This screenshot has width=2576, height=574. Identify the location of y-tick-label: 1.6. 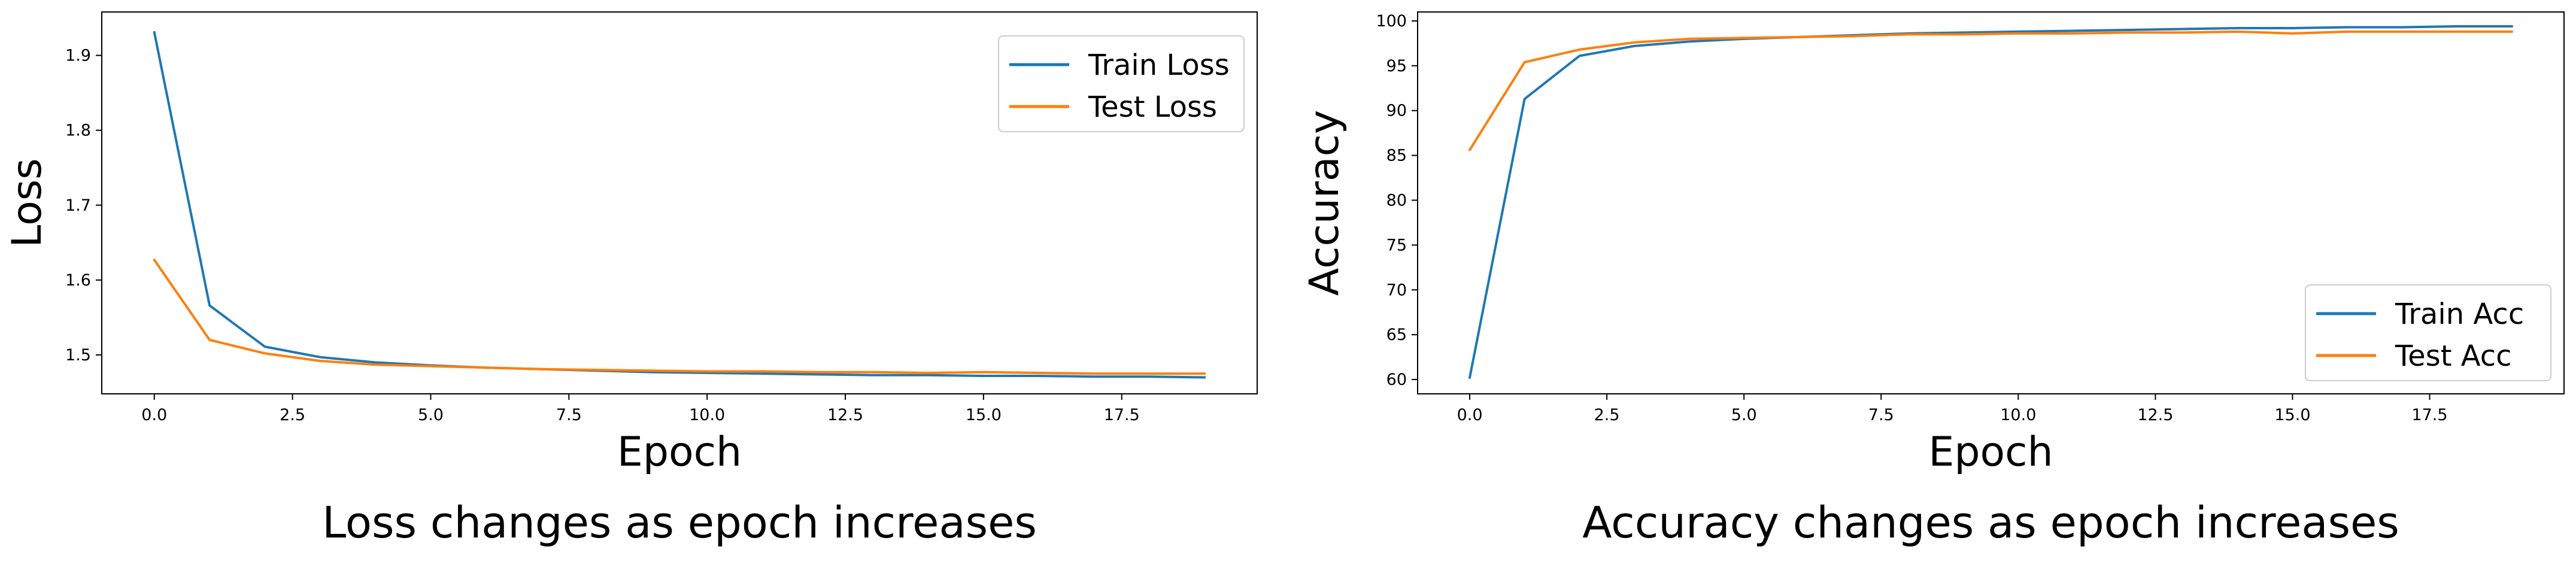
(78, 280).